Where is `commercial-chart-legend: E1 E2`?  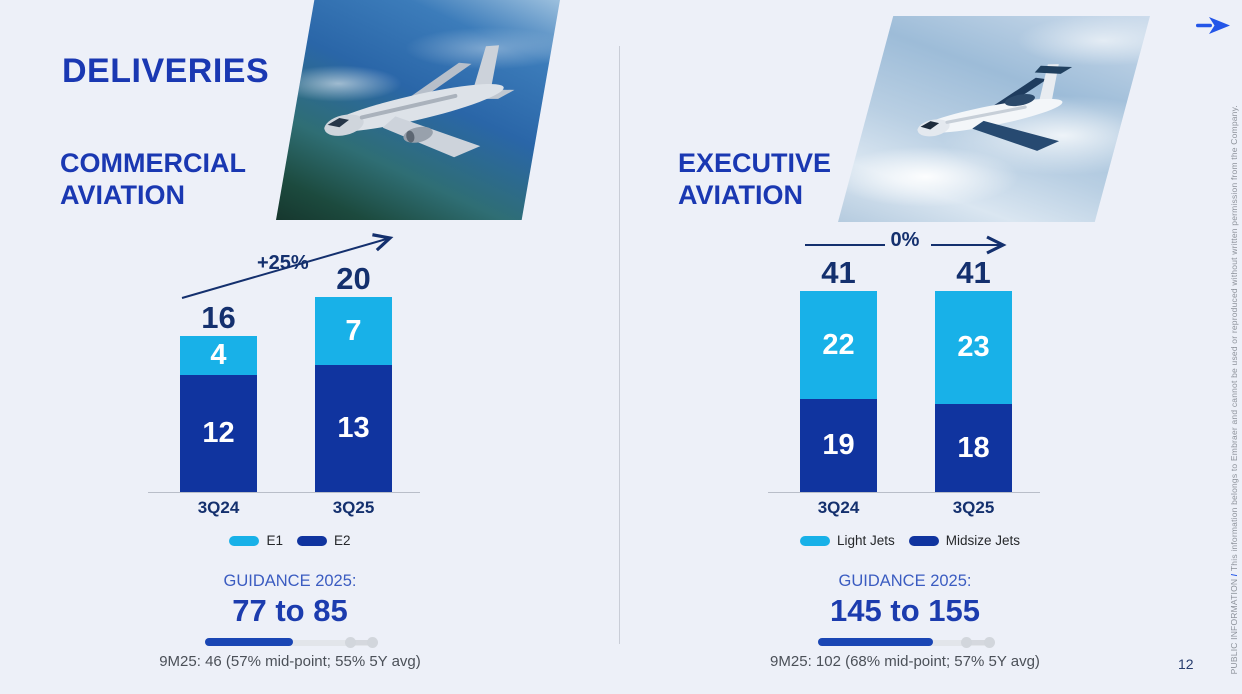
commercial-chart-legend: E1 E2 is located at coordinates (290, 540).